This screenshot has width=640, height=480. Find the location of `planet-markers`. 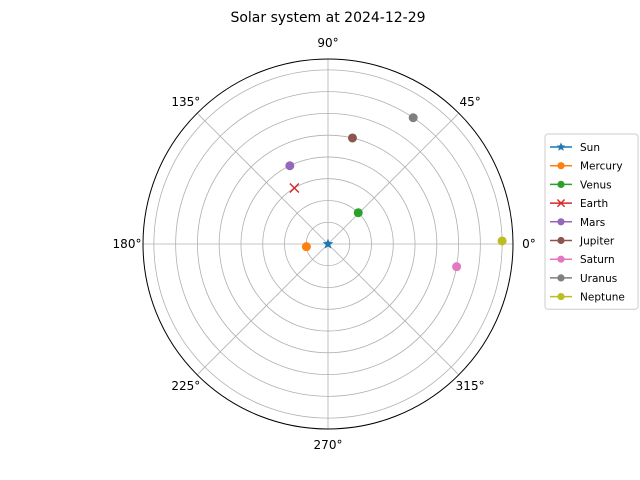

planet-markers is located at coordinates (396, 192).